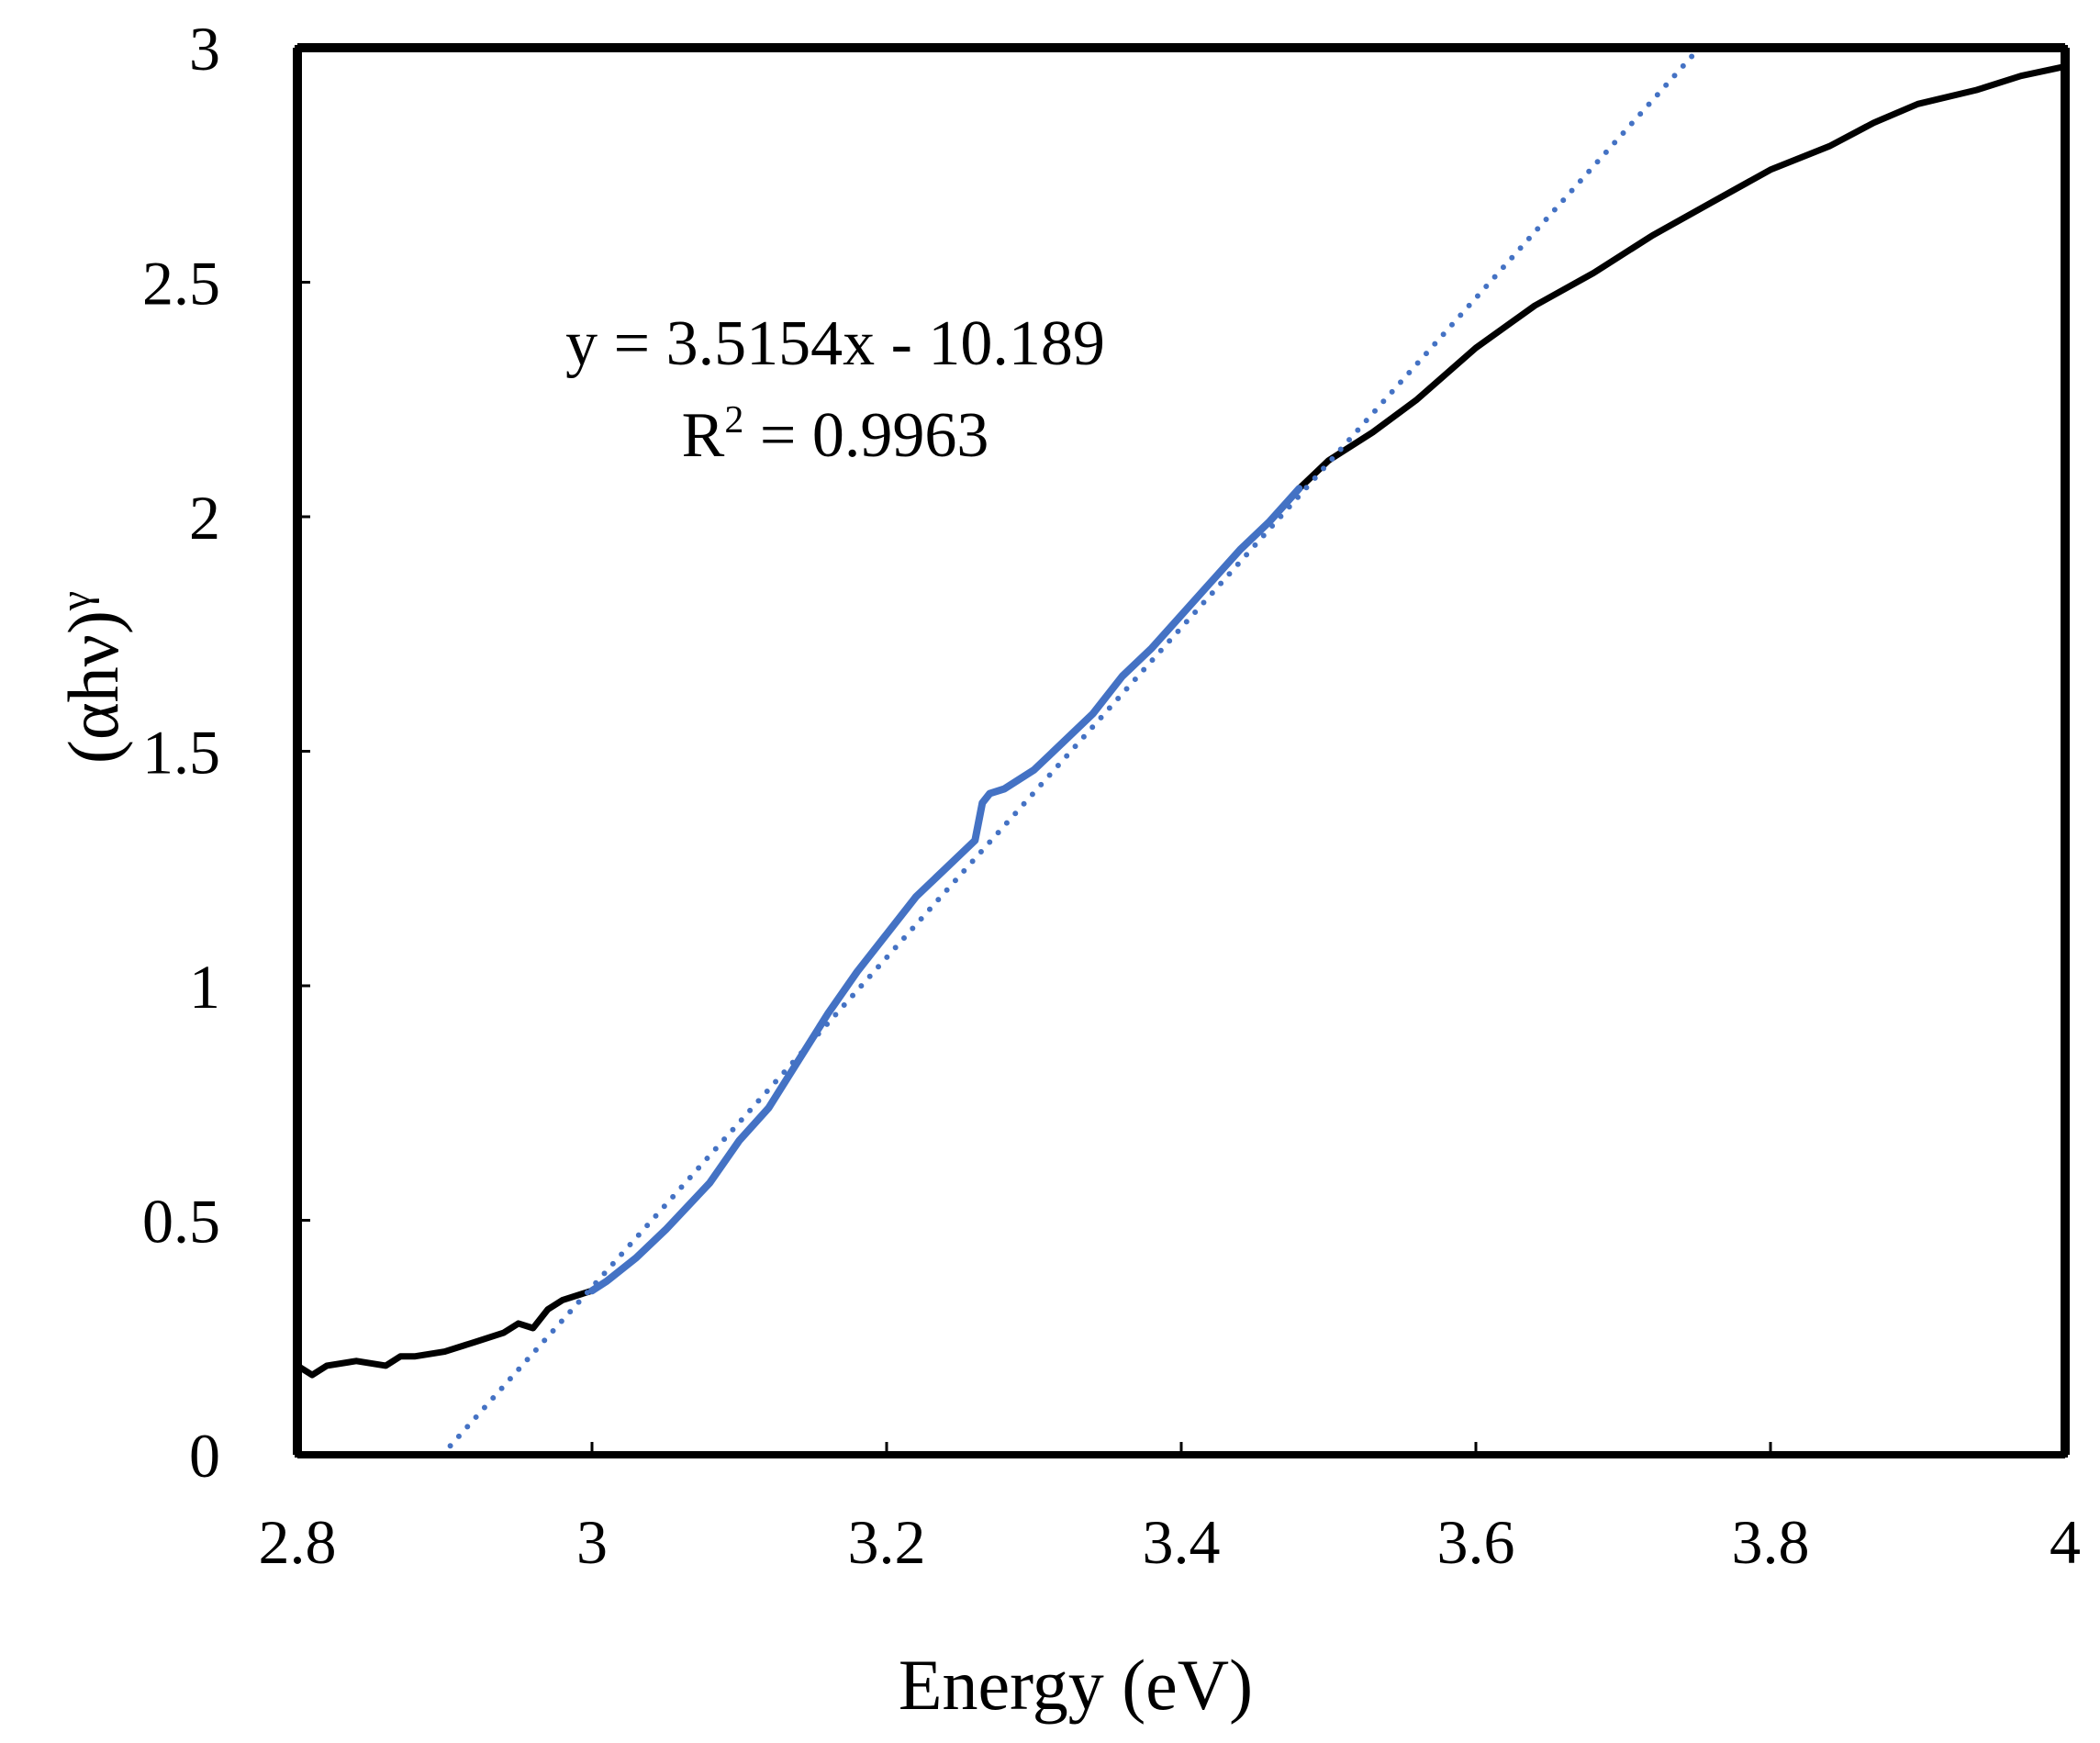 This screenshot has width=2100, height=1743. What do you see at coordinates (226, 752) in the screenshot?
I see `y-axis-ticks: 0 0.5 1 1.5 2 2.5 3` at bounding box center [226, 752].